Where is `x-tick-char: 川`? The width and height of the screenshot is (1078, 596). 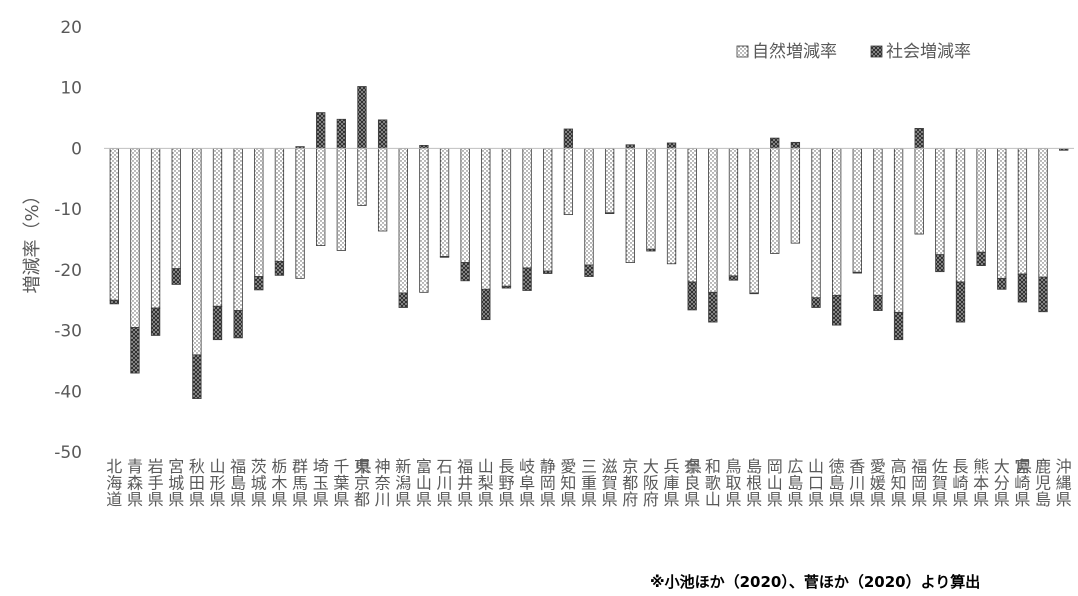
x-tick-char: 川 is located at coordinates (857, 483).